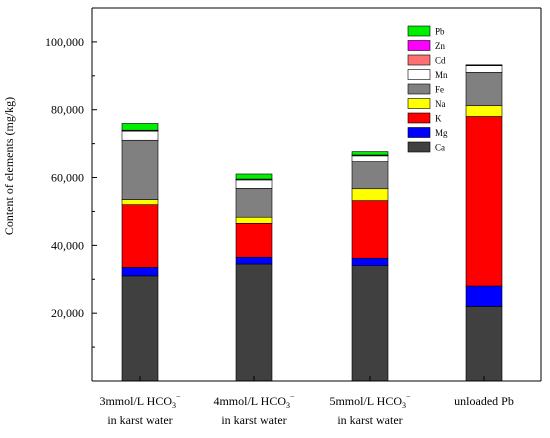  Describe the element at coordinates (419, 89) in the screenshot. I see `legend-swatch-fe` at that location.